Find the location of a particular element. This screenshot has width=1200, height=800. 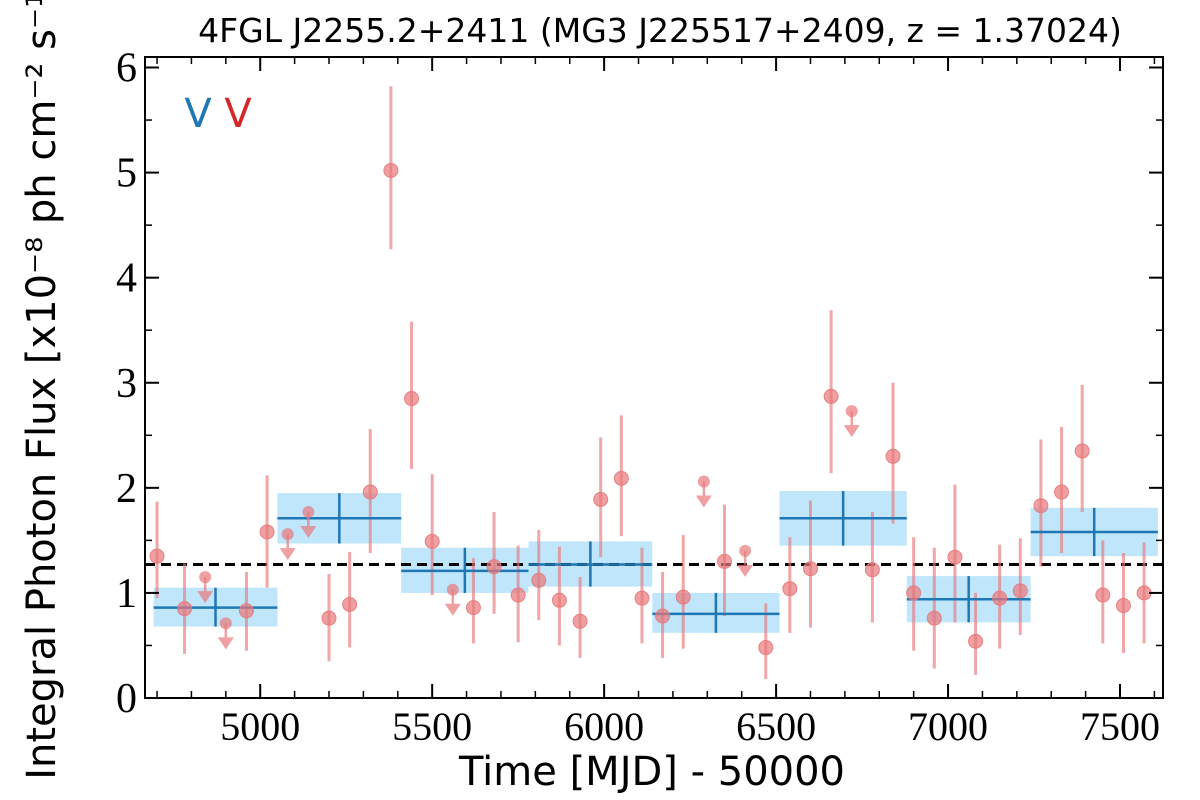

y-tick-label: 6 is located at coordinates (126, 69).